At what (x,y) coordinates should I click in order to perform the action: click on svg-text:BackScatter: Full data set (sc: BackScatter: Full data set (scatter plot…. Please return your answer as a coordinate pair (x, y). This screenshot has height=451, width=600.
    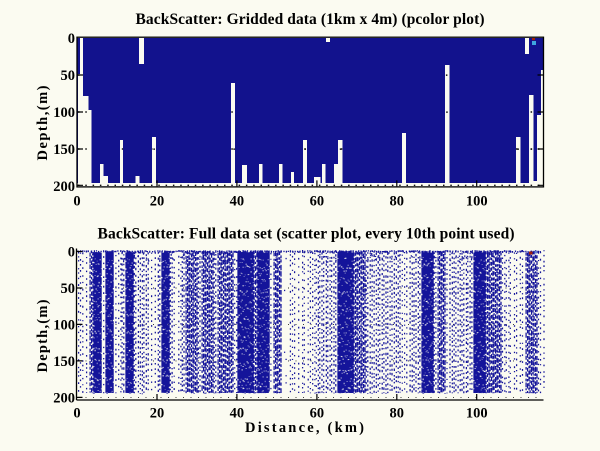
    Looking at the image, I should click on (306, 234).